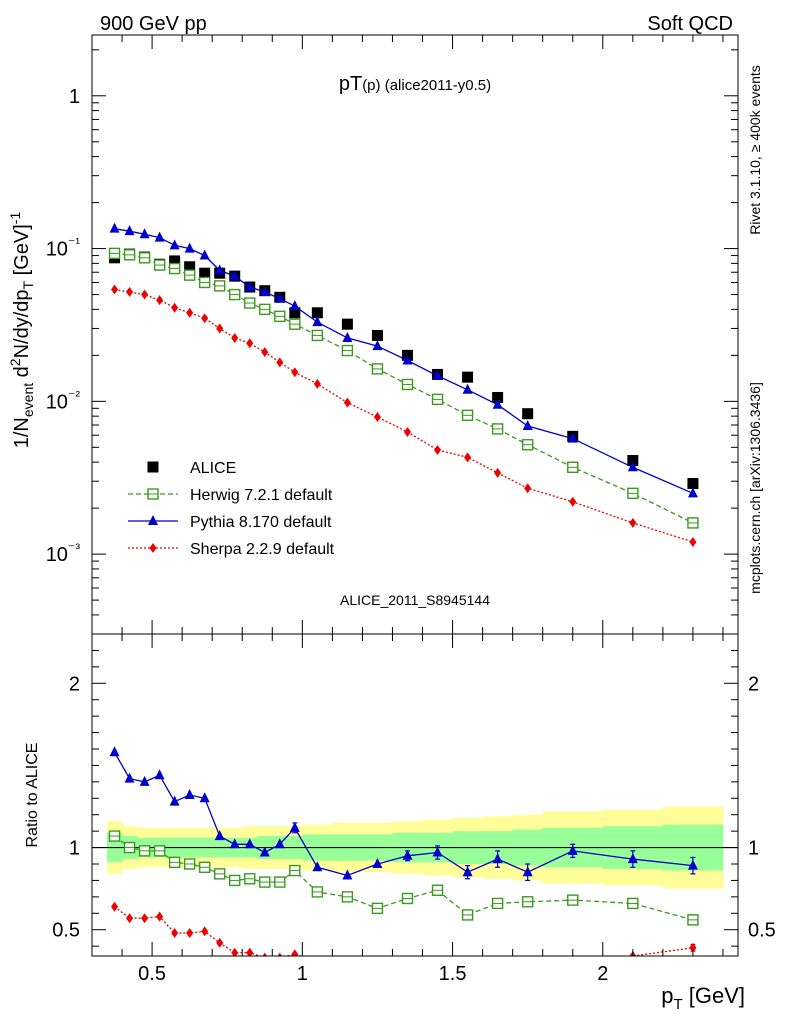 The width and height of the screenshot is (786, 1024). What do you see at coordinates (690, 24) in the screenshot?
I see `header-right: Soft QCD` at bounding box center [690, 24].